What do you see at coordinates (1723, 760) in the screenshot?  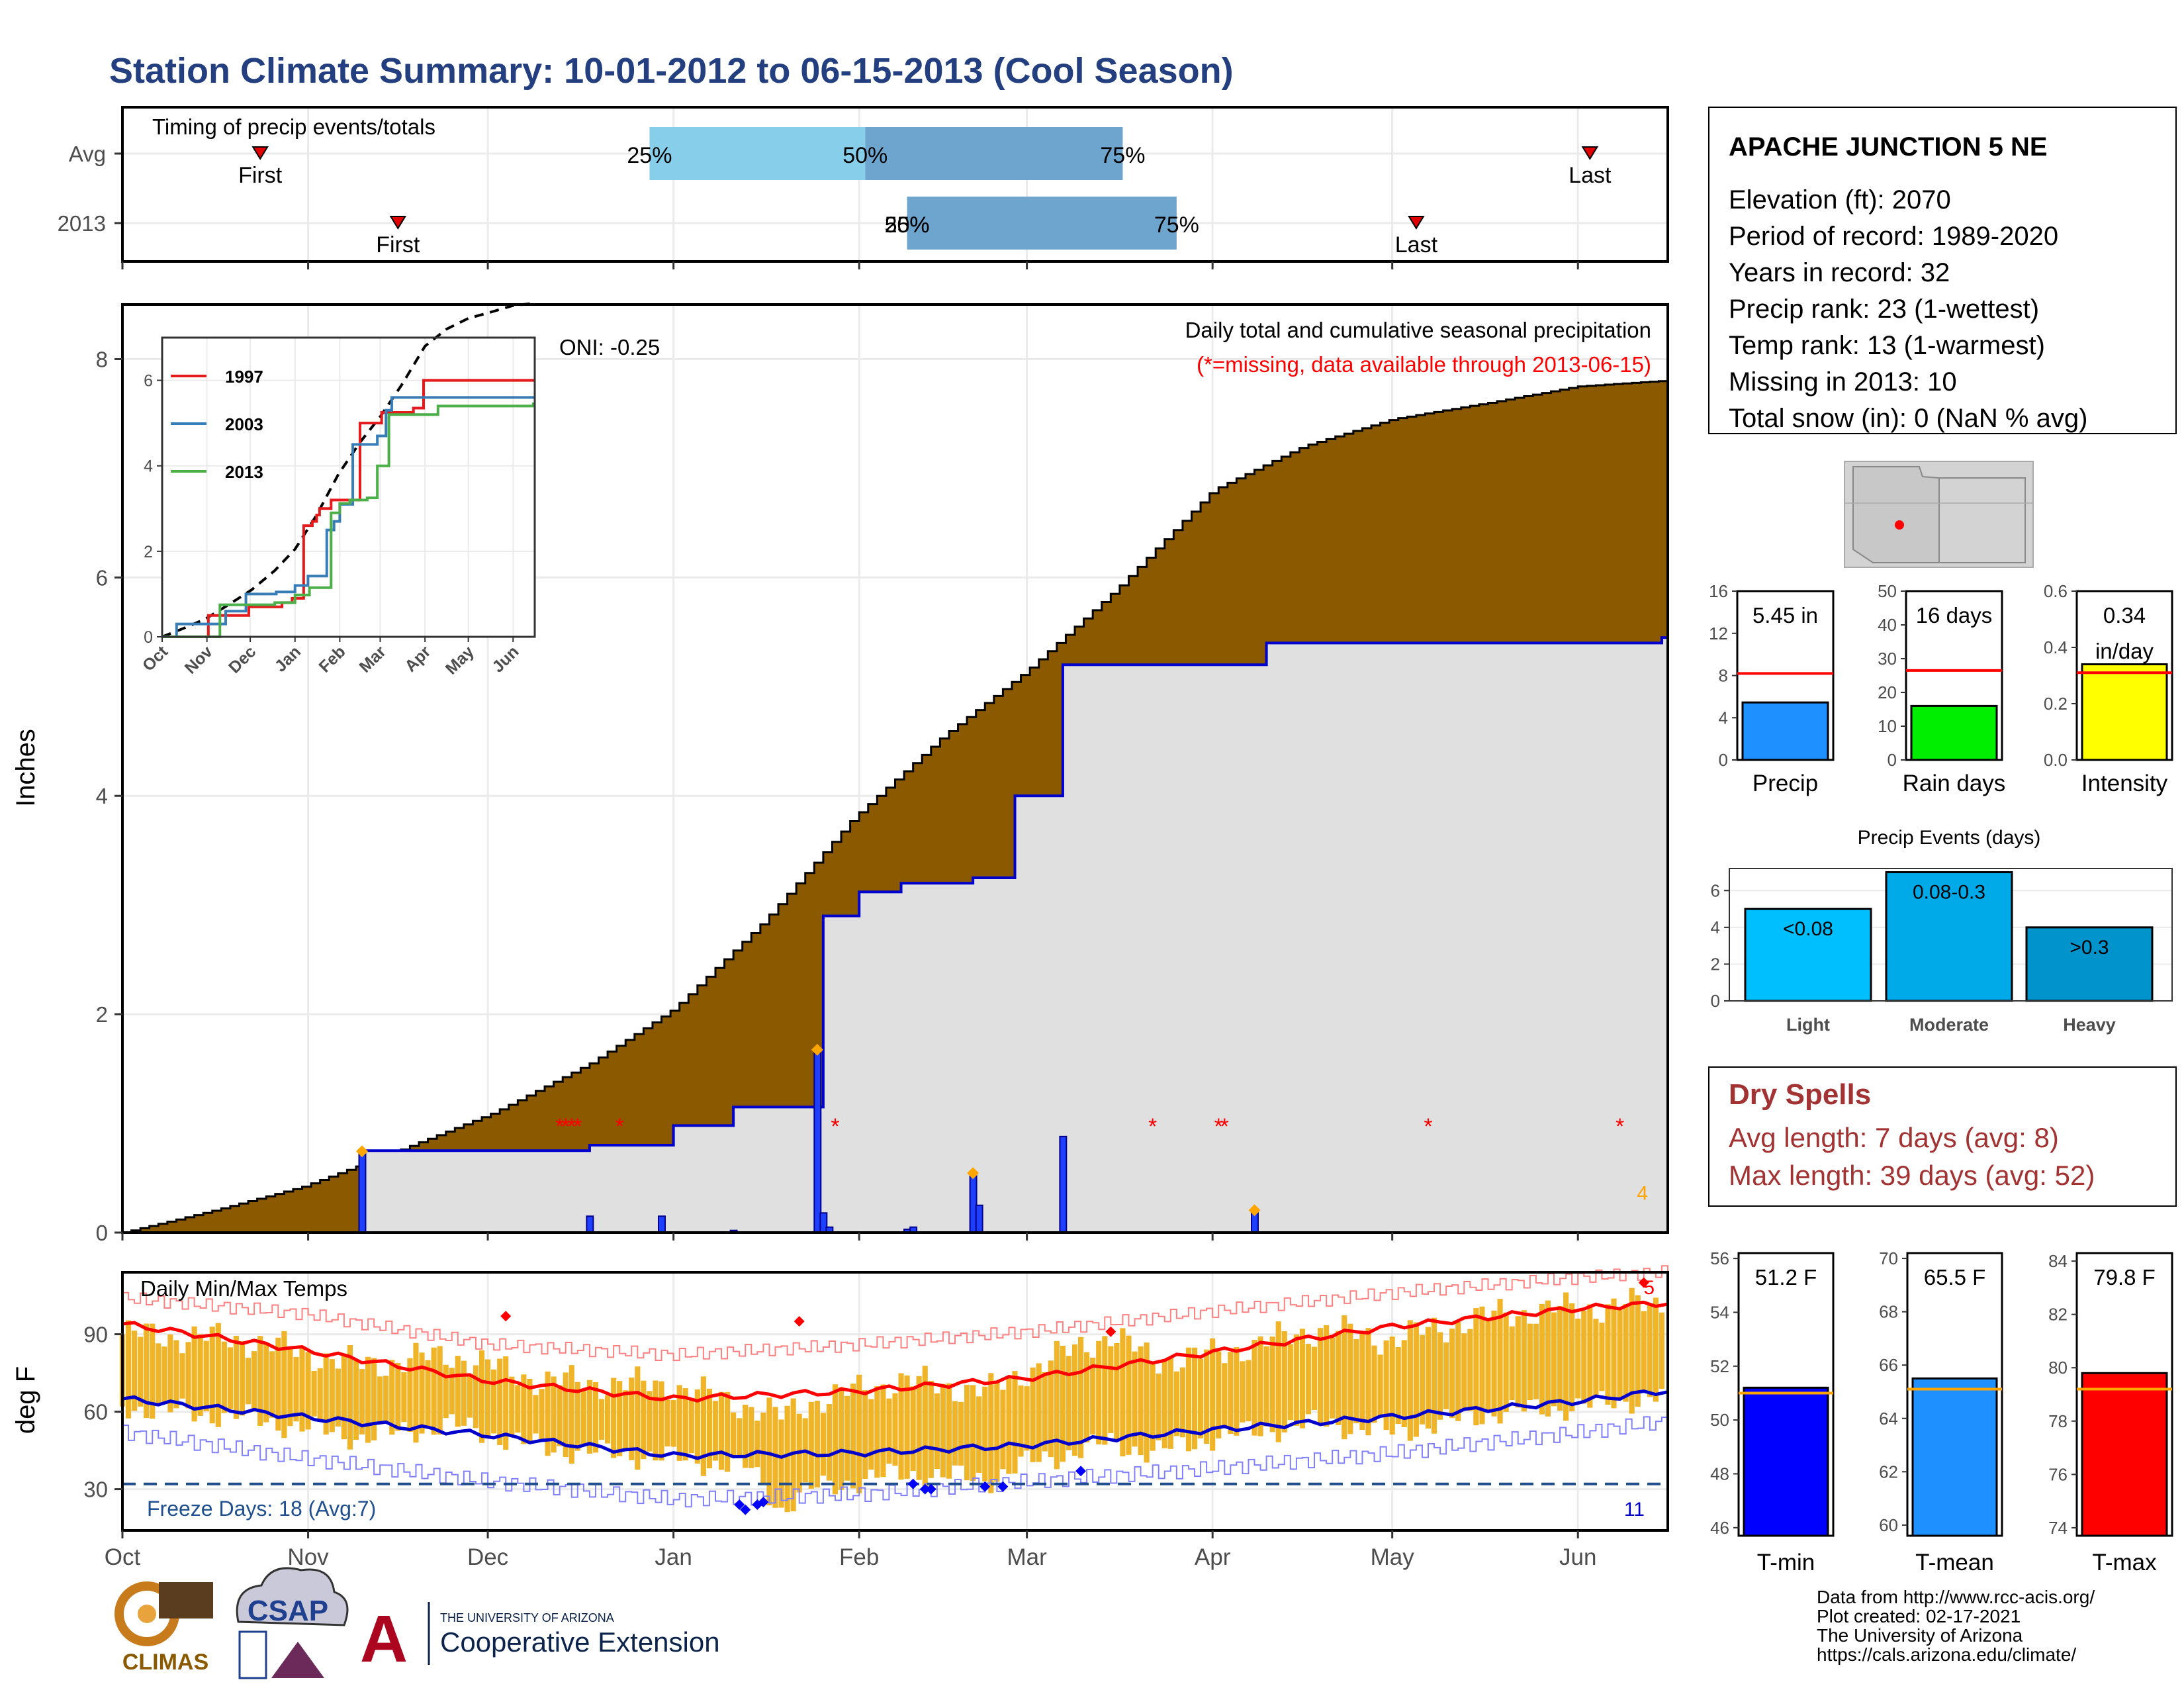 I see `summary-ytick-label: 0` at bounding box center [1723, 760].